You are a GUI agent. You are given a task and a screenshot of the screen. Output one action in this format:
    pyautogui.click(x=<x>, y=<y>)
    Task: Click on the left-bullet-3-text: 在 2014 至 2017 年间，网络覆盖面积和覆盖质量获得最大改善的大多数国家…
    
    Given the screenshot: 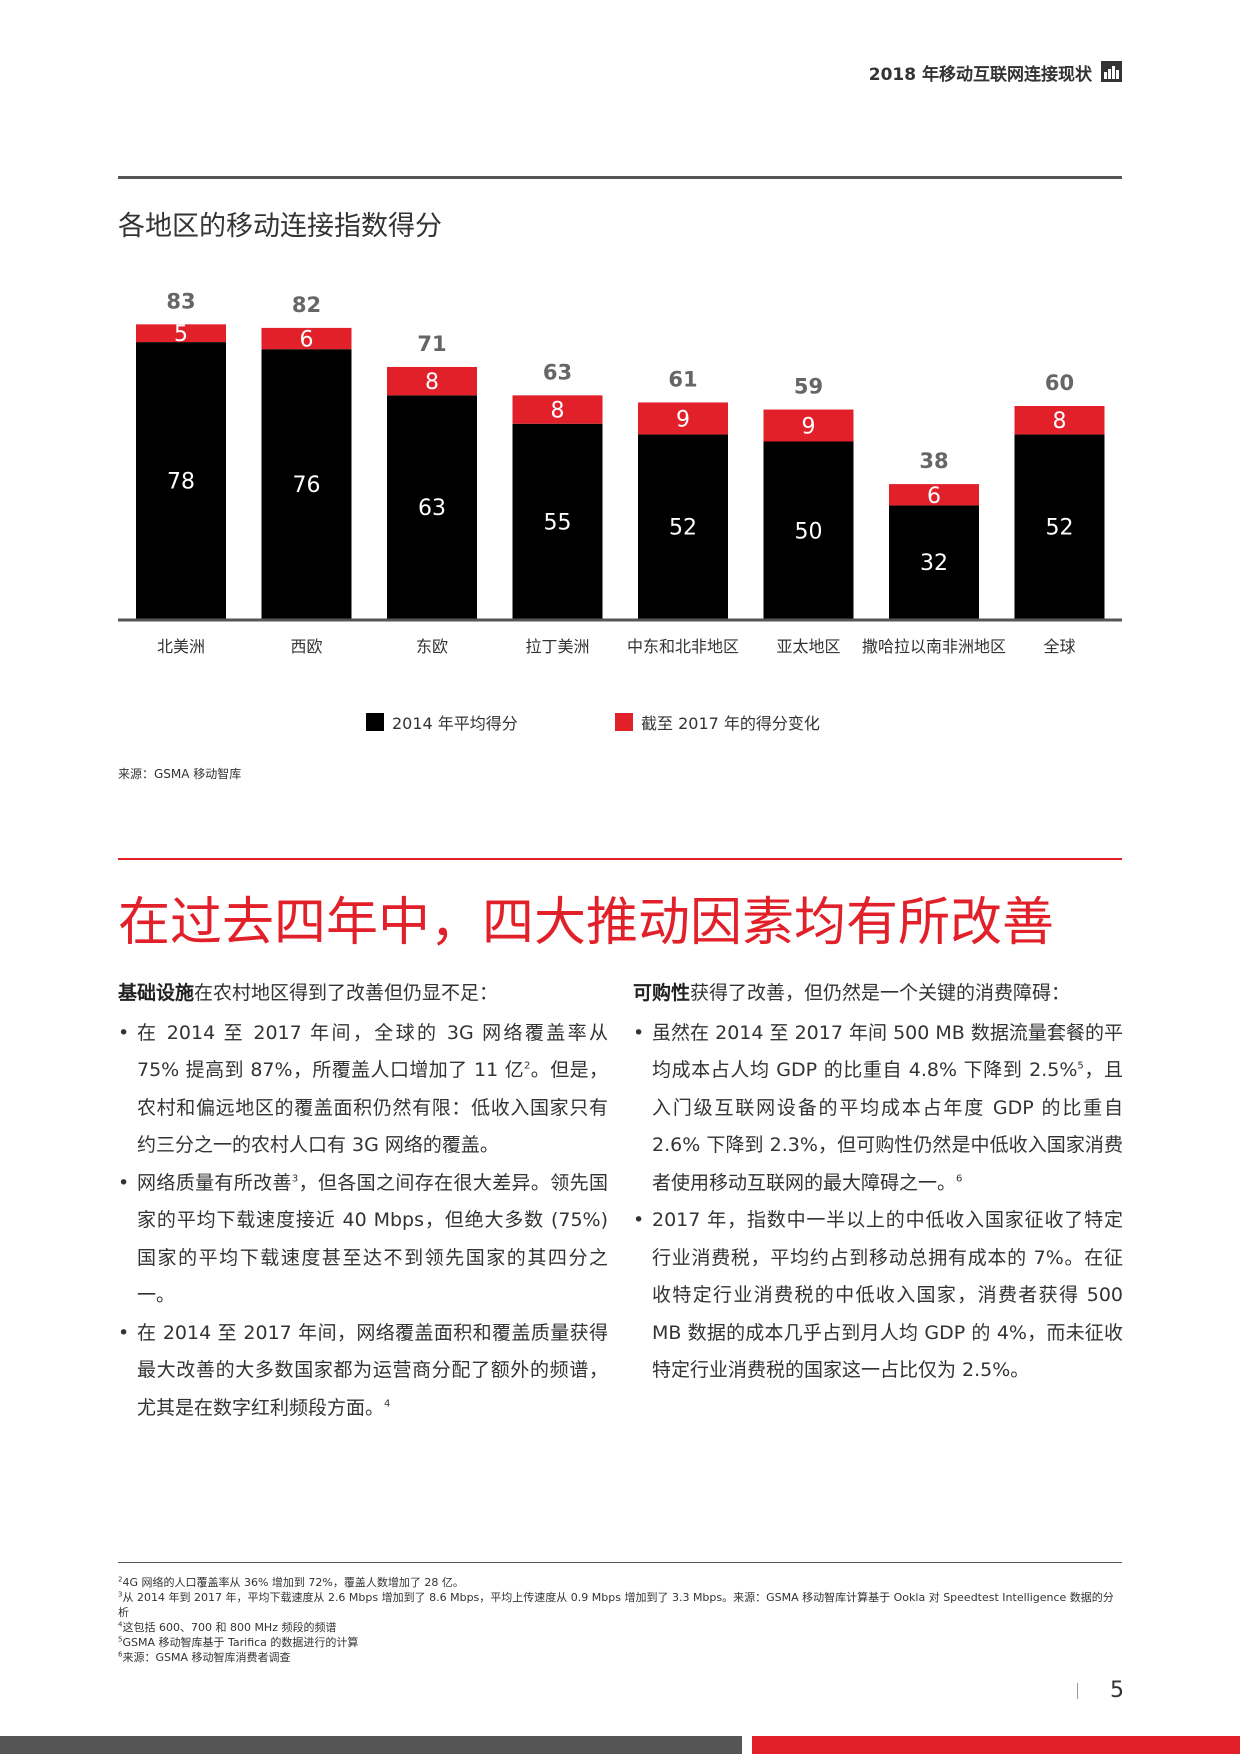 What is the action you would take?
    pyautogui.click(x=372, y=1370)
    